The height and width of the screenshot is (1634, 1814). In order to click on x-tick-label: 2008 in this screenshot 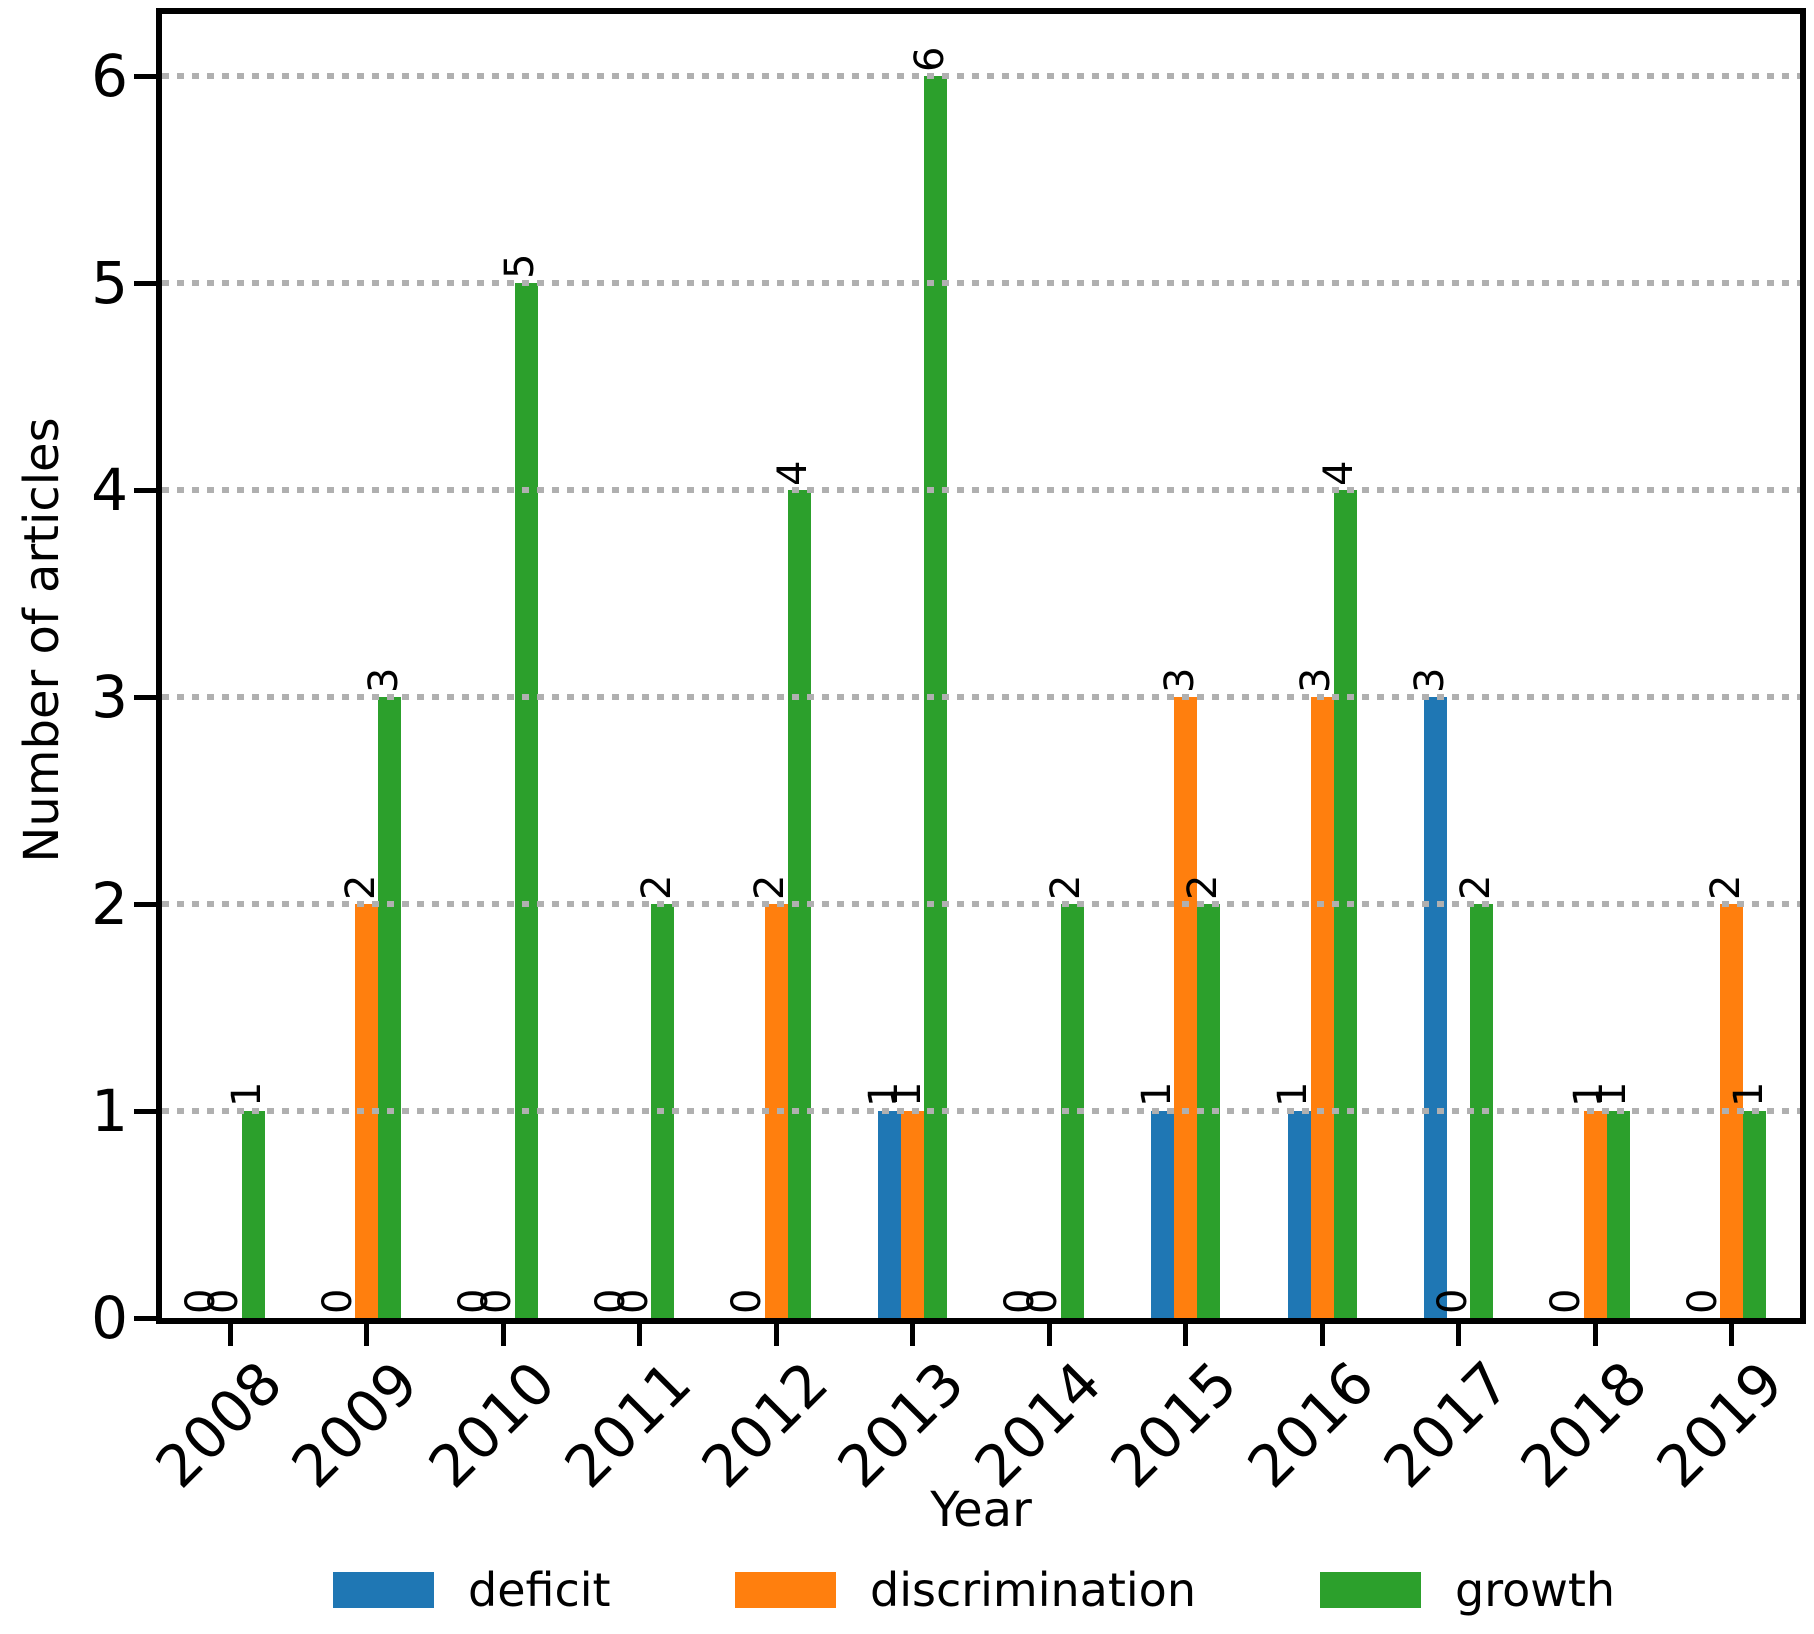, I will do `click(218, 1424)`.